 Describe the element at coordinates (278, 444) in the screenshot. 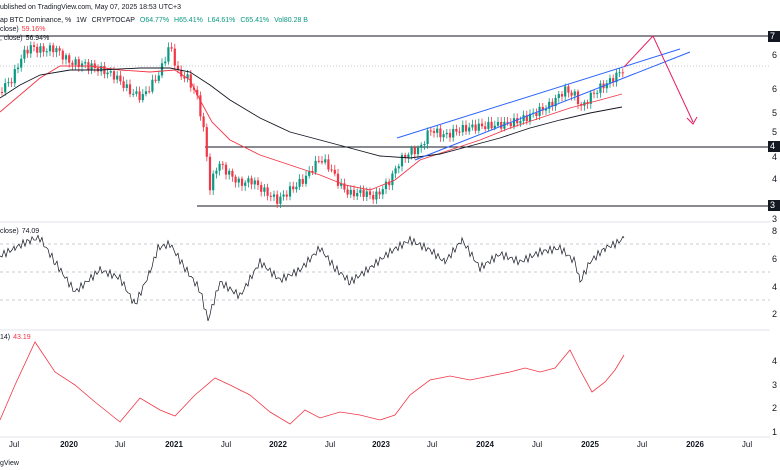

I see `x-axis-label: 2022` at that location.